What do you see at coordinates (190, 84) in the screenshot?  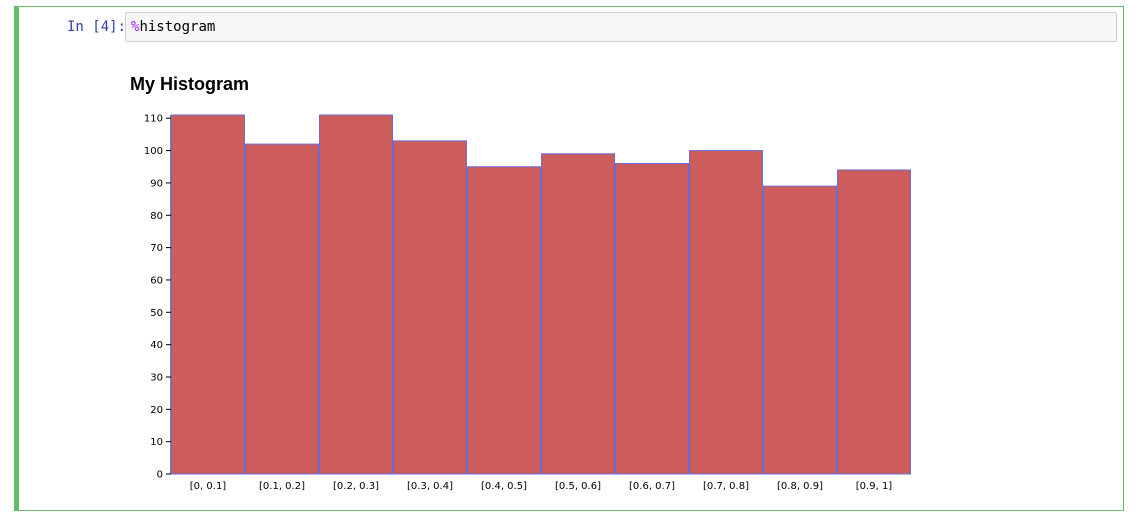 I see `chart-title: My Histogram` at bounding box center [190, 84].